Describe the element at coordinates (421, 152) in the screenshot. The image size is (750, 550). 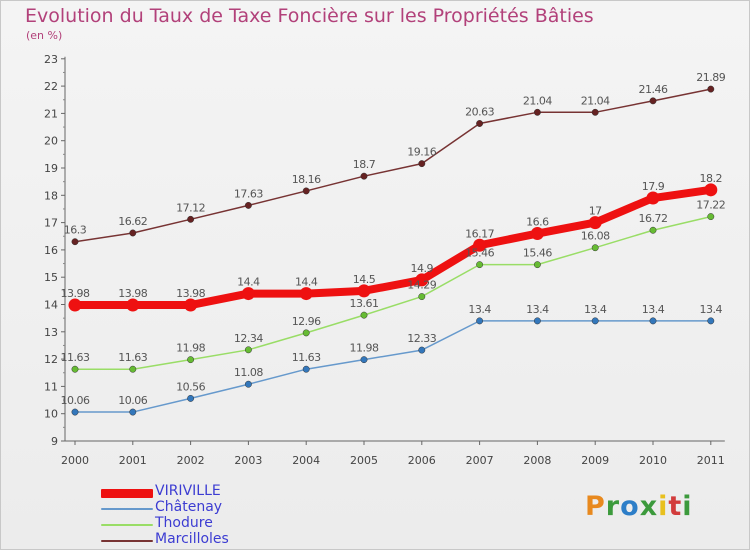
I see `data-label: 19.16` at that location.